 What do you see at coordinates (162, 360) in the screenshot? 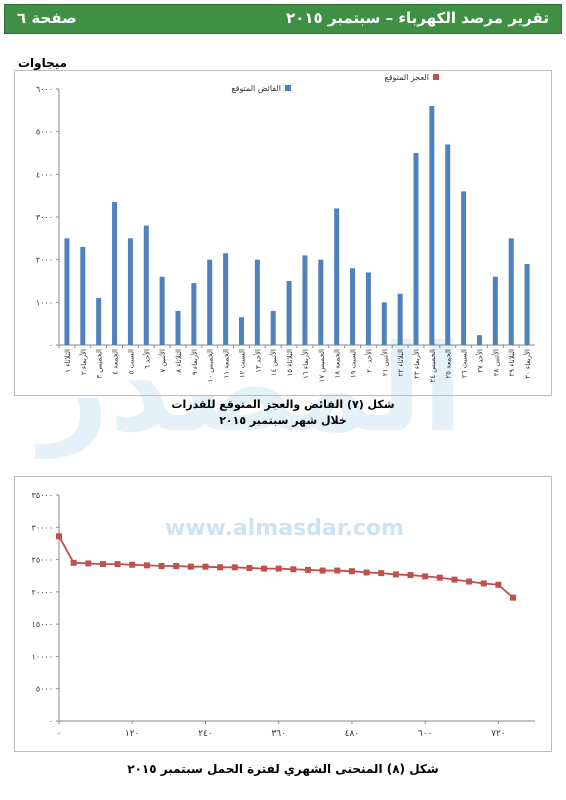
I see `x-tick-label: الأثنين ٧` at bounding box center [162, 360].